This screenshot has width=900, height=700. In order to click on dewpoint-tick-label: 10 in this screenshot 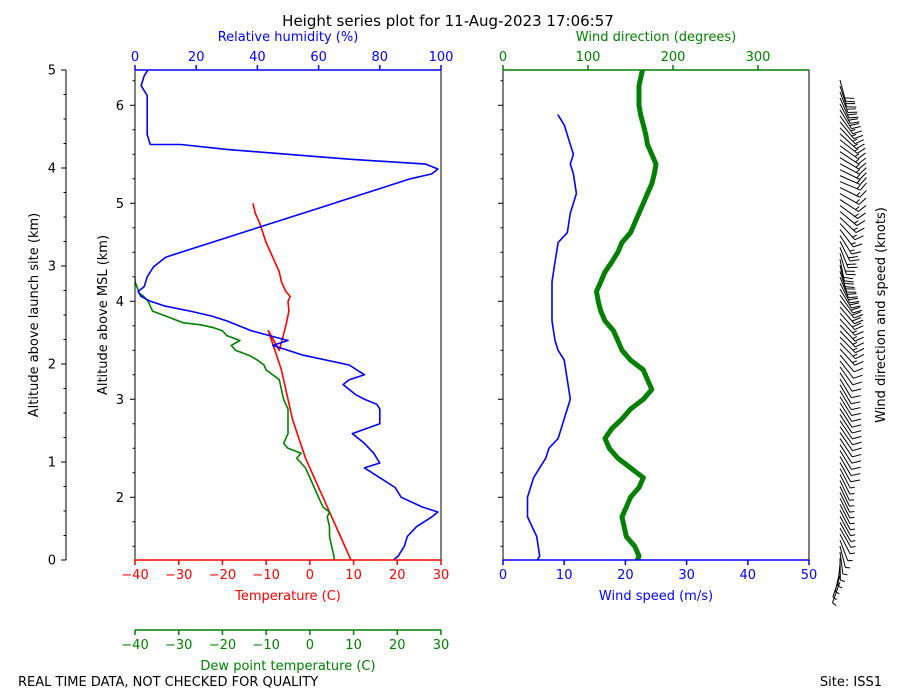, I will do `click(353, 645)`.